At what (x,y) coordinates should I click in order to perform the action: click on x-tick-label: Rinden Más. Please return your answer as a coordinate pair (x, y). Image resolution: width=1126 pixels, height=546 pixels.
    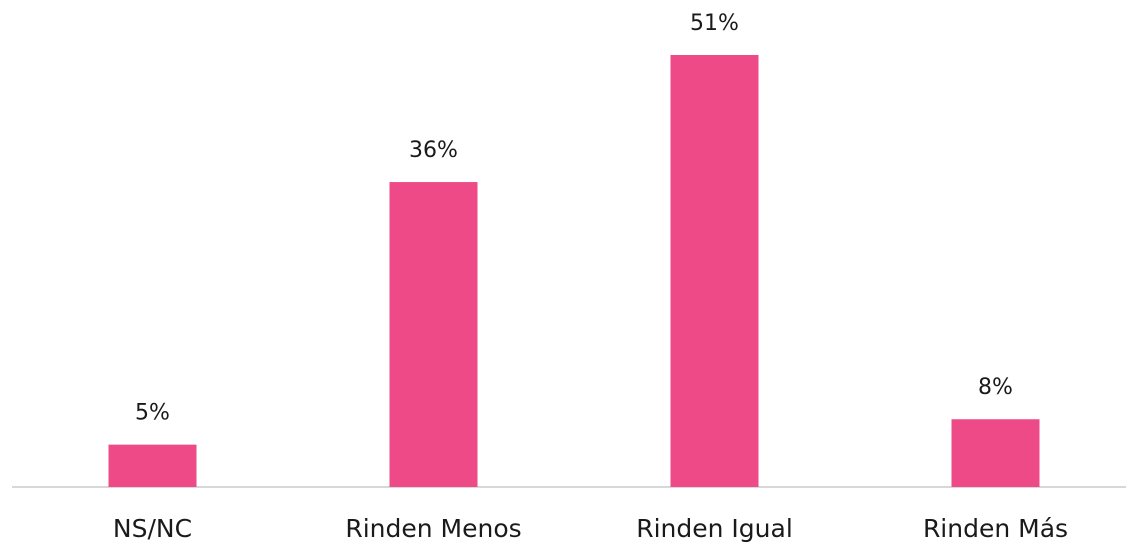
    Looking at the image, I should click on (995, 528).